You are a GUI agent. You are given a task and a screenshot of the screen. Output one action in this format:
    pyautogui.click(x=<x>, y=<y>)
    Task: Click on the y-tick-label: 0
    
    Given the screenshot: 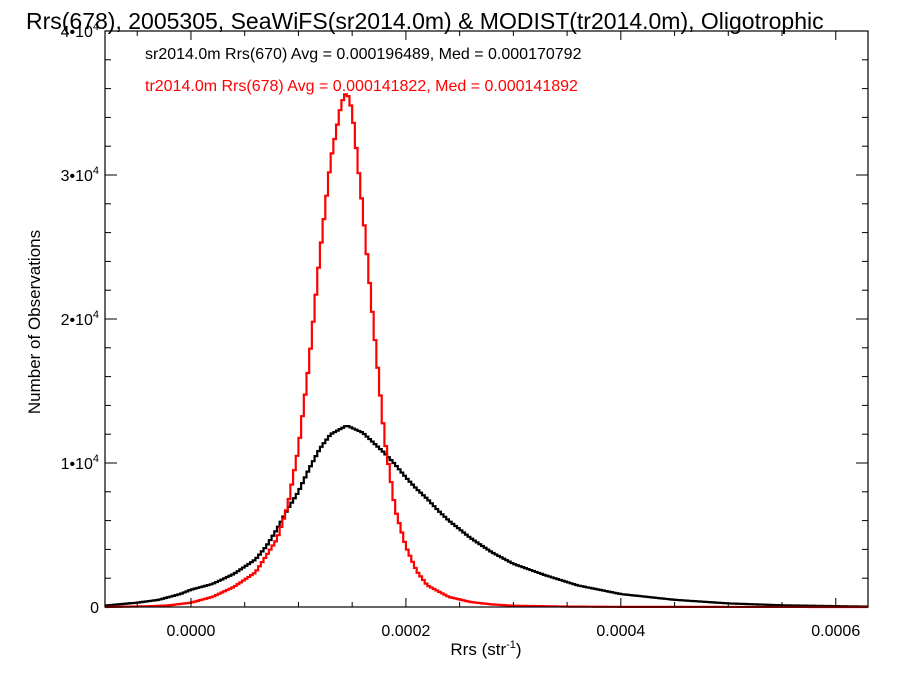 What is the action you would take?
    pyautogui.click(x=94, y=608)
    